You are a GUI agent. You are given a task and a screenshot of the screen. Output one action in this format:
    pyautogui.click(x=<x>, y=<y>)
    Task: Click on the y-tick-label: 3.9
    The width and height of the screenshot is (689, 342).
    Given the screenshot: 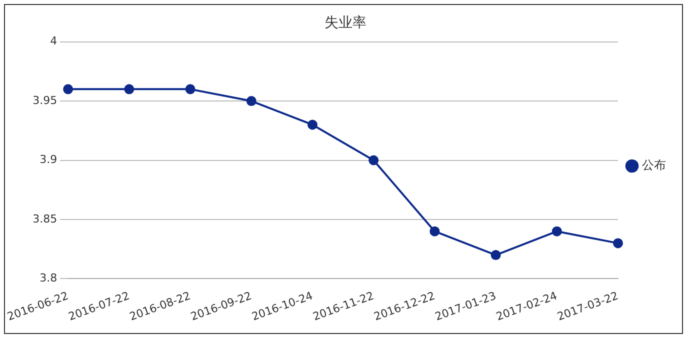 What is the action you would take?
    pyautogui.click(x=49, y=159)
    